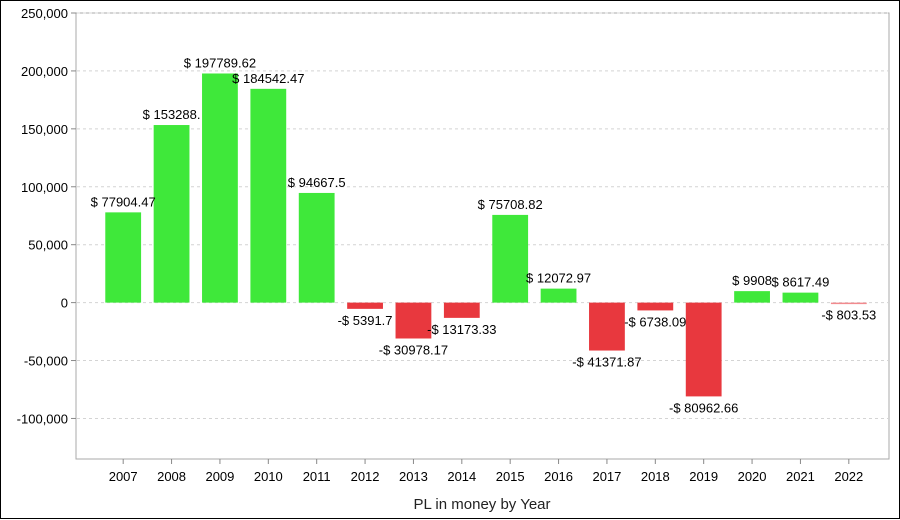 Image resolution: width=900 pixels, height=520 pixels. What do you see at coordinates (752, 476) in the screenshot?
I see `x-tick-label: 2020` at bounding box center [752, 476].